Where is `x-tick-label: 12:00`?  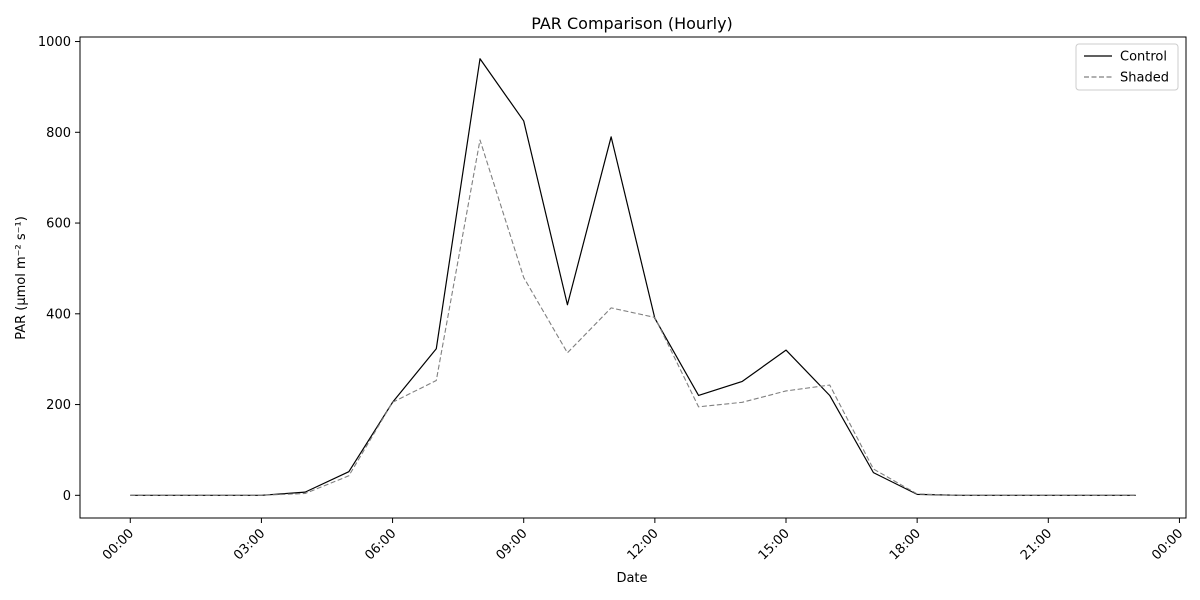 x-tick-label: 12:00 is located at coordinates (643, 544).